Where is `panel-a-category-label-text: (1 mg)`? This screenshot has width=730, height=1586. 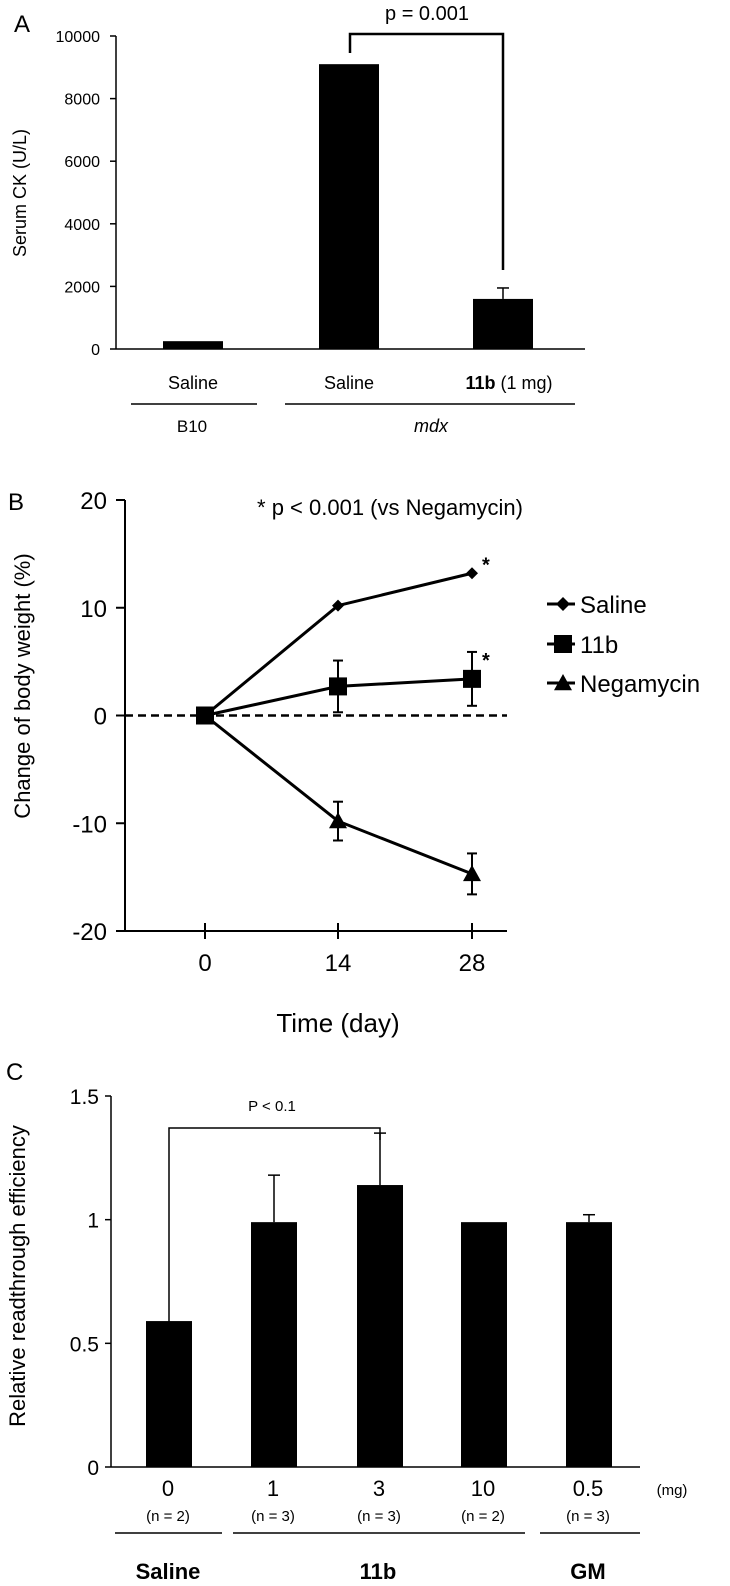
panel-a-category-label-text: (1 mg) is located at coordinates (524, 383).